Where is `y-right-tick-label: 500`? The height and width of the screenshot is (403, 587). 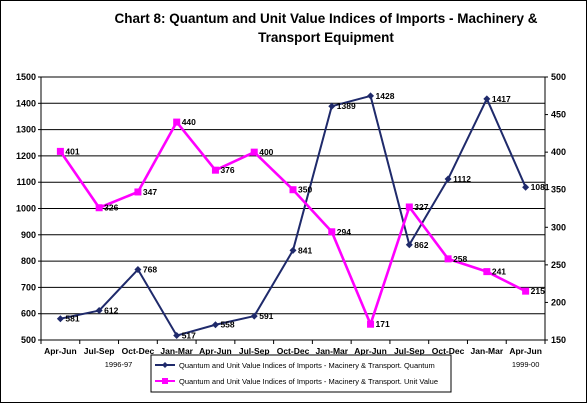
y-right-tick-label: 500 is located at coordinates (558, 77).